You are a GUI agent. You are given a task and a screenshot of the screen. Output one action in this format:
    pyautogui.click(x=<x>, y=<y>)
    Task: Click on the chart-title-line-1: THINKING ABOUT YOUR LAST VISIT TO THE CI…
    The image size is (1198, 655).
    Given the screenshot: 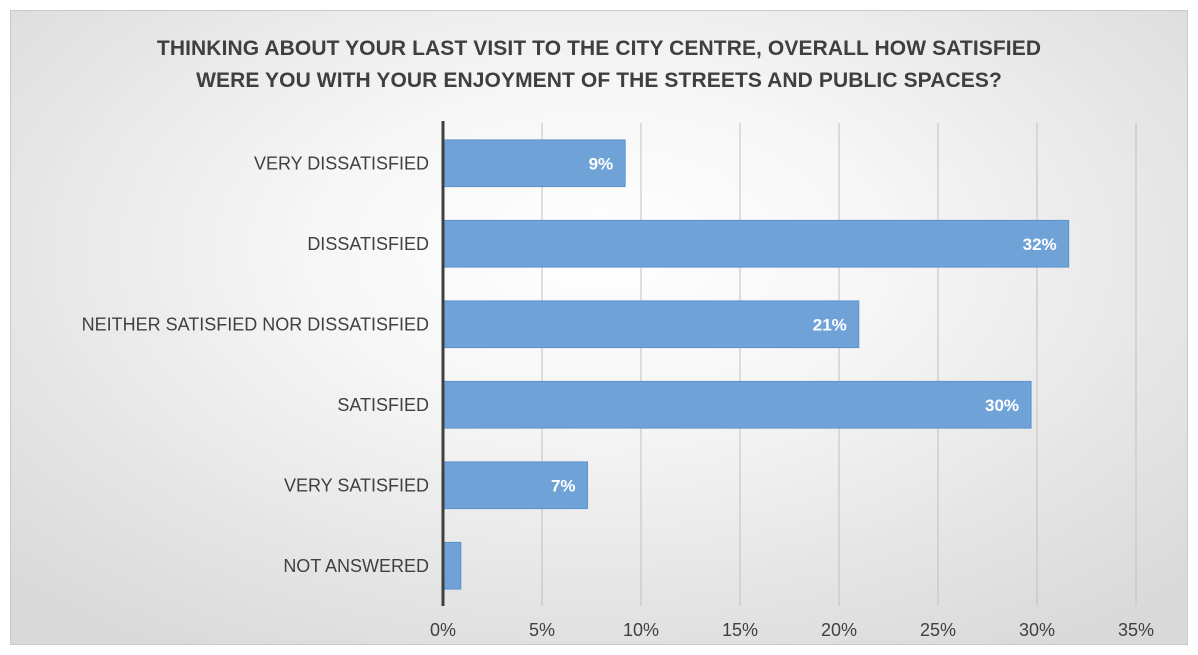 What is the action you would take?
    pyautogui.click(x=599, y=48)
    